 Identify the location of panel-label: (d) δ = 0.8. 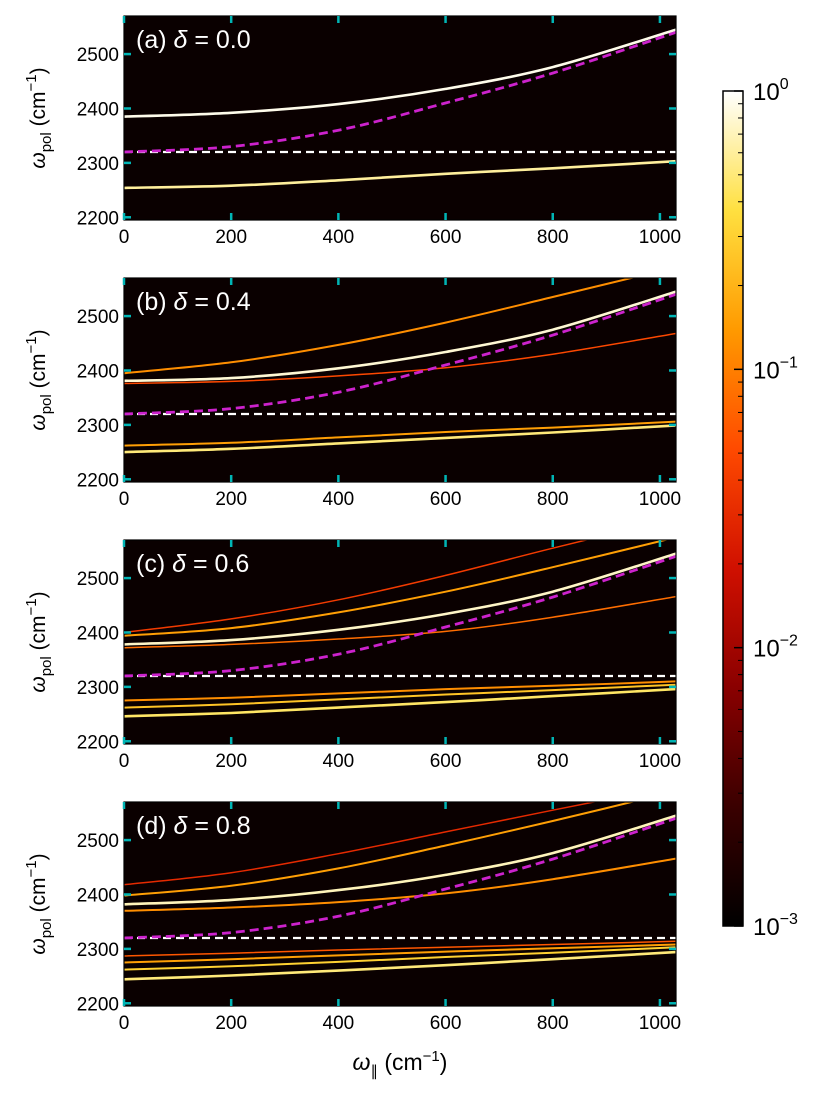
(193, 826).